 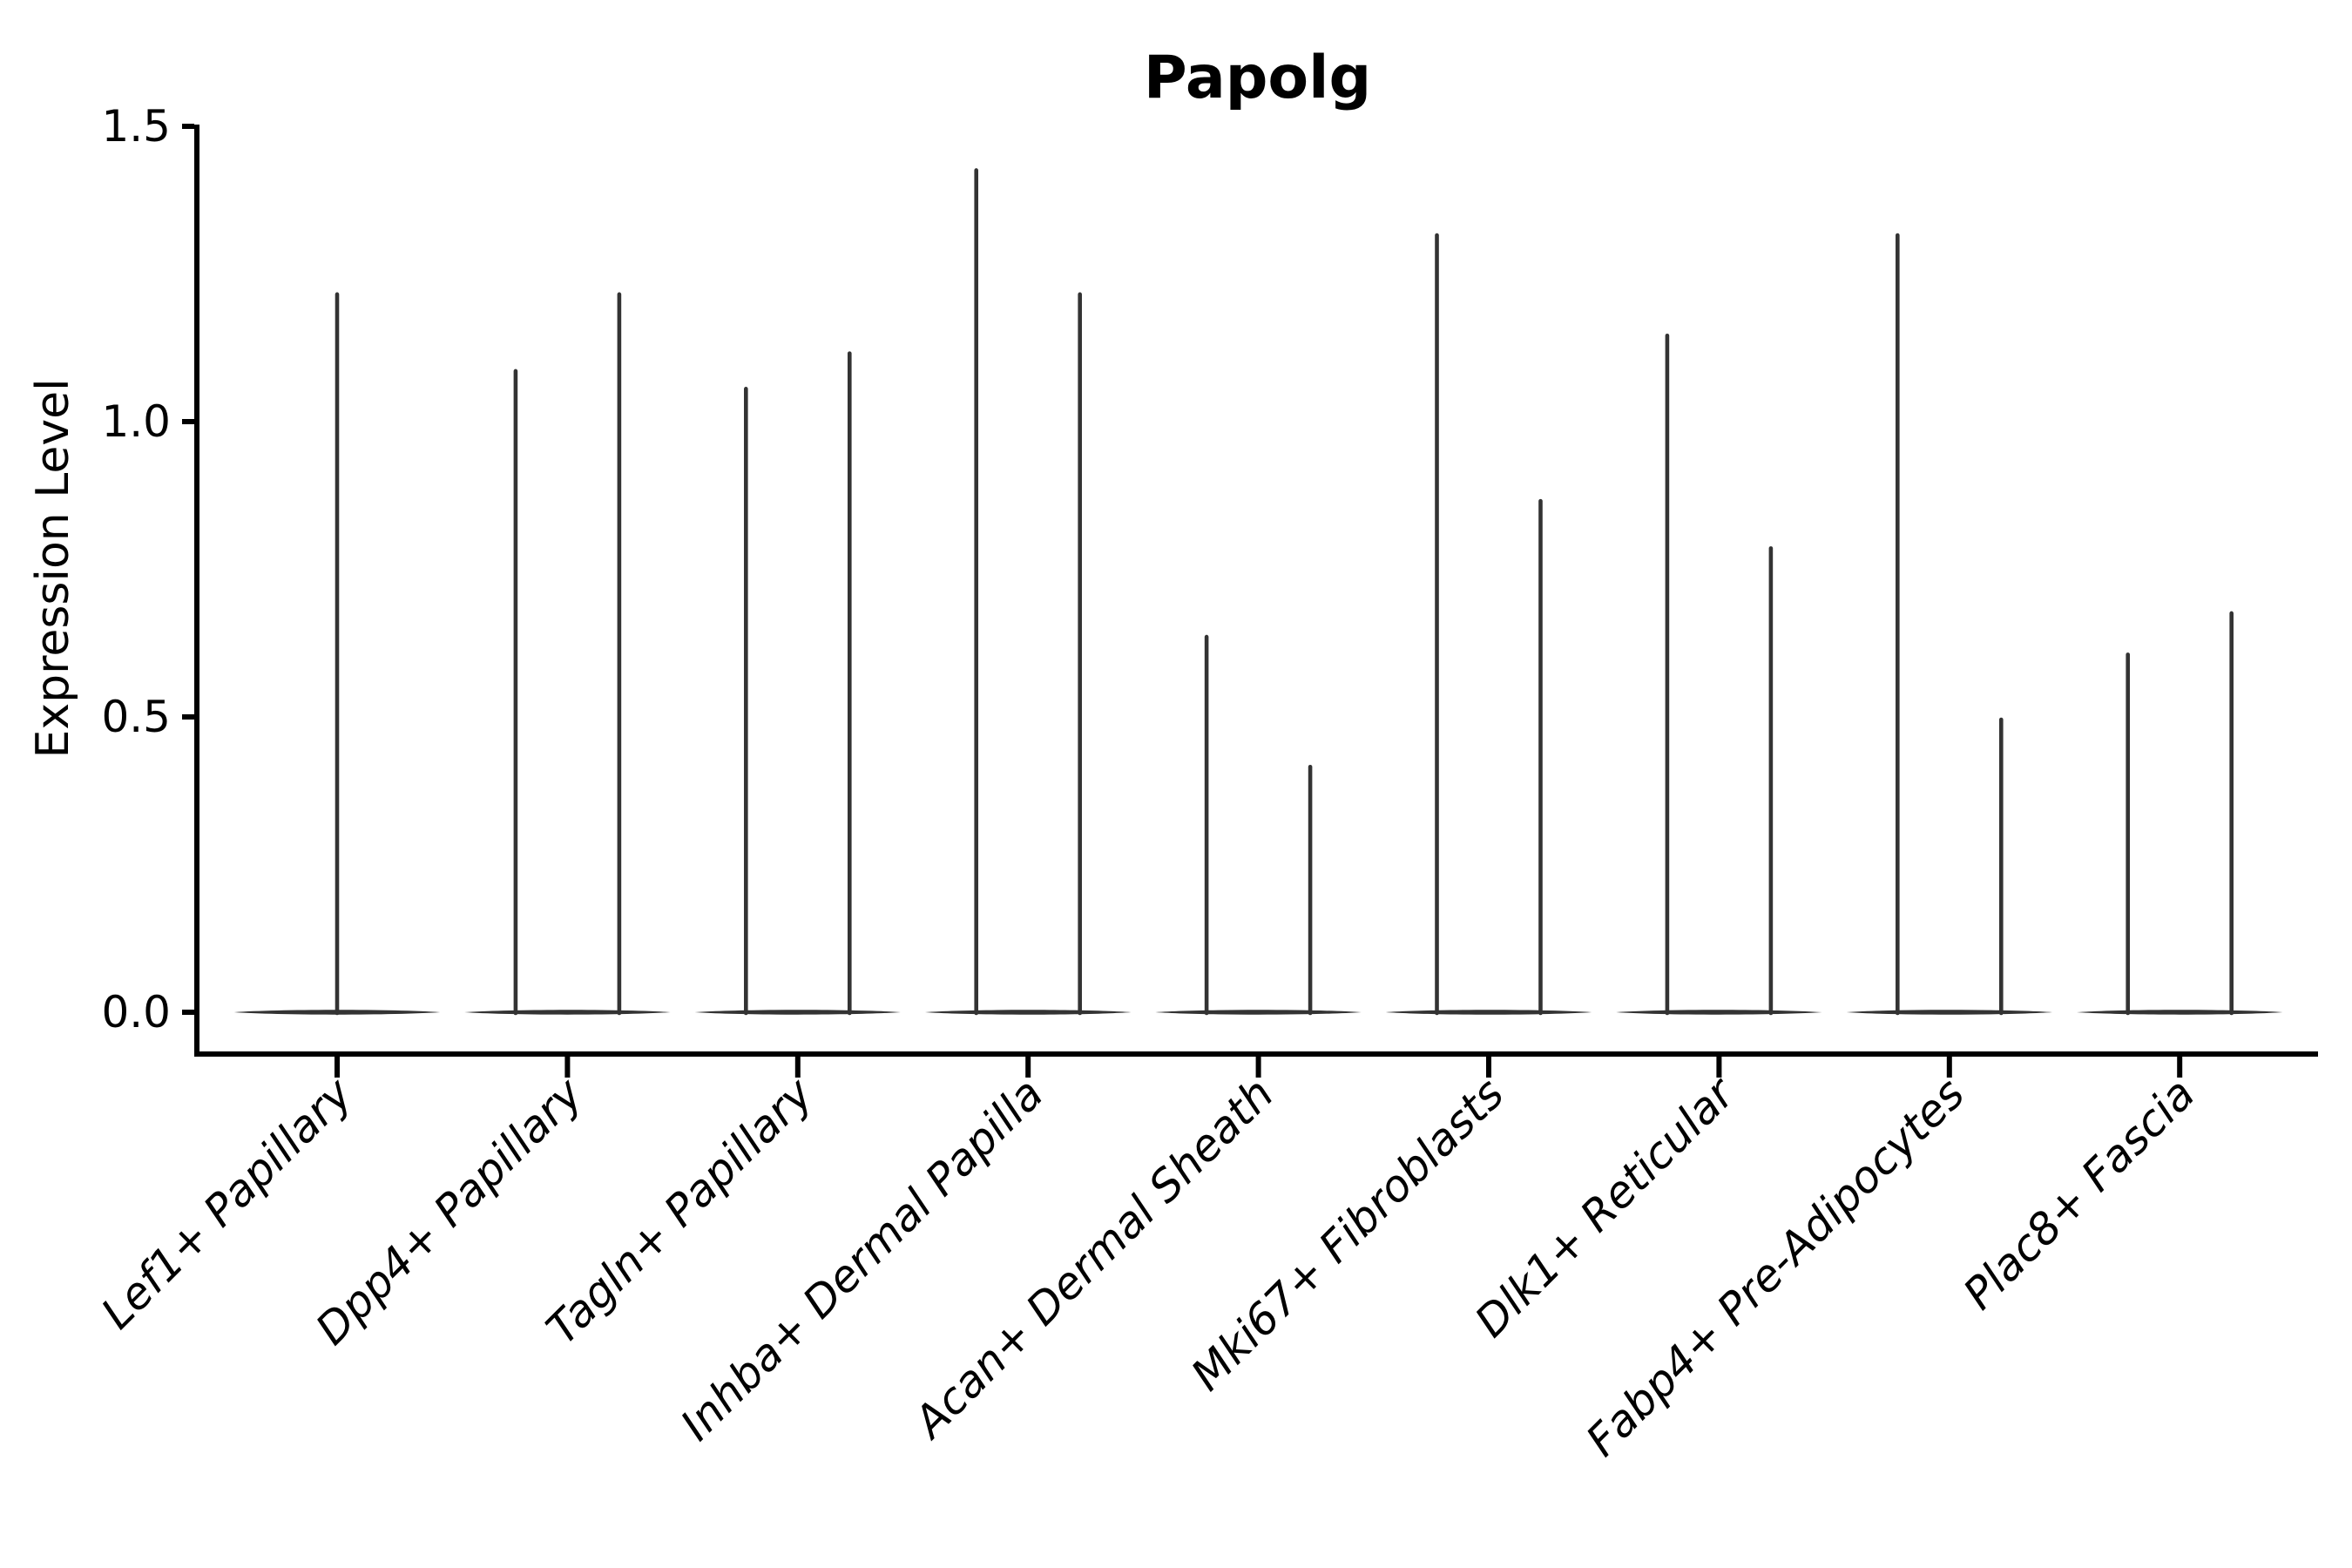 I want to click on y-tick-label: 0.0, so click(x=136, y=1012).